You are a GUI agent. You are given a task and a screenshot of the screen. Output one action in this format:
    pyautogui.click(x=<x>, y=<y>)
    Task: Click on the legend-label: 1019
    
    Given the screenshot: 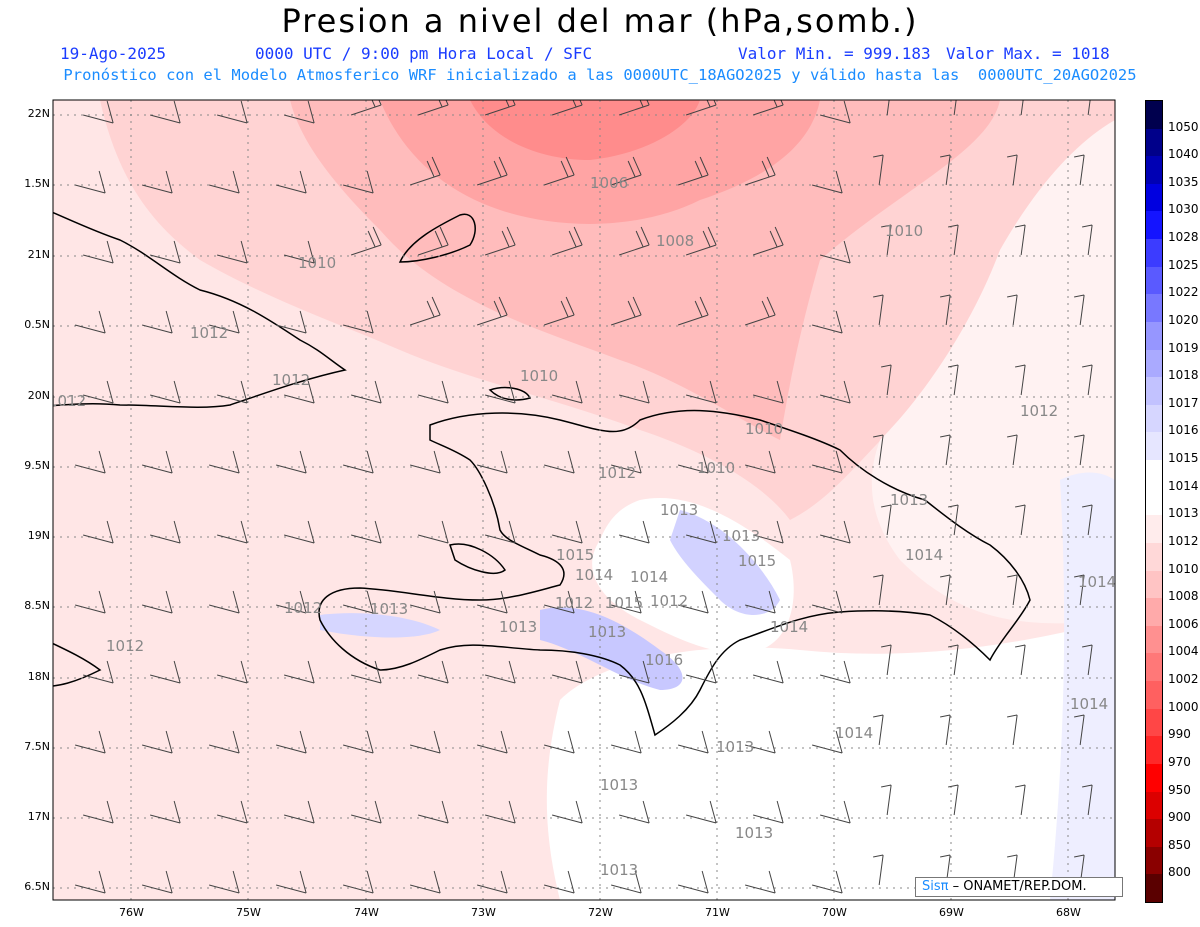 What is the action you would take?
    pyautogui.click(x=1183, y=347)
    